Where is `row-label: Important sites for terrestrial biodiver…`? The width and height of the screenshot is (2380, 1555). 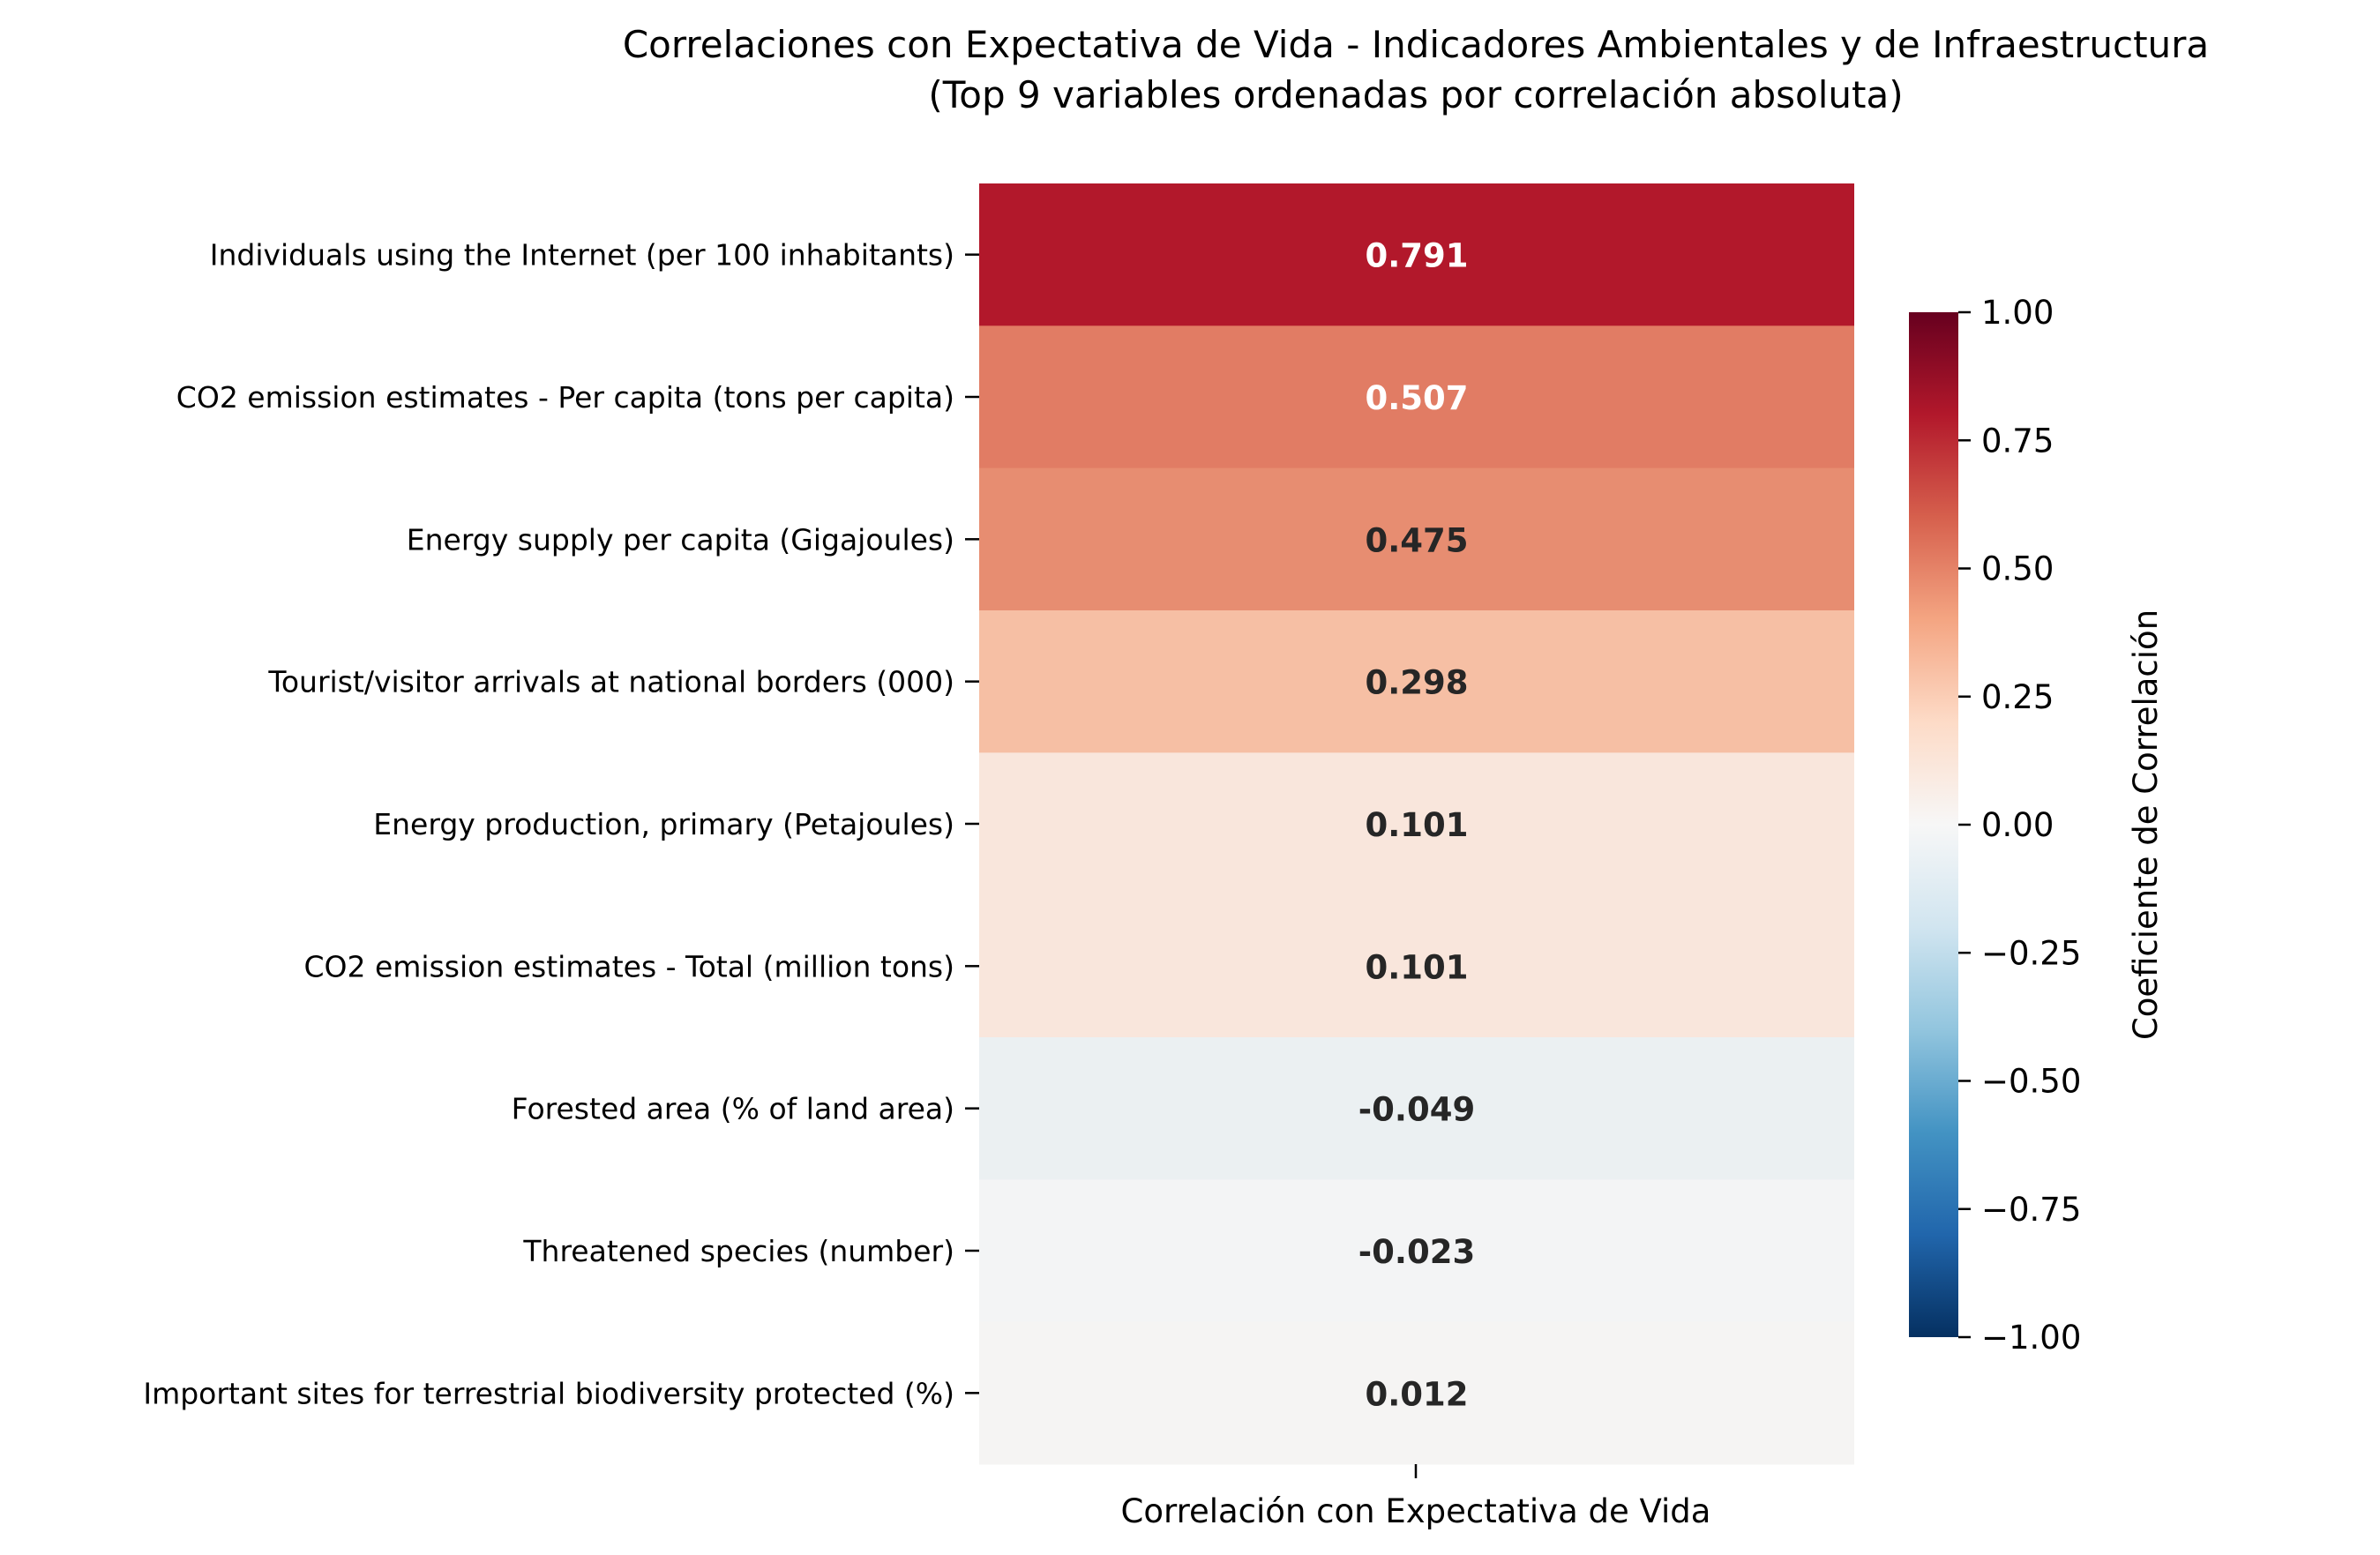
row-label: Important sites for terrestrial biodiver… is located at coordinates (548, 1393).